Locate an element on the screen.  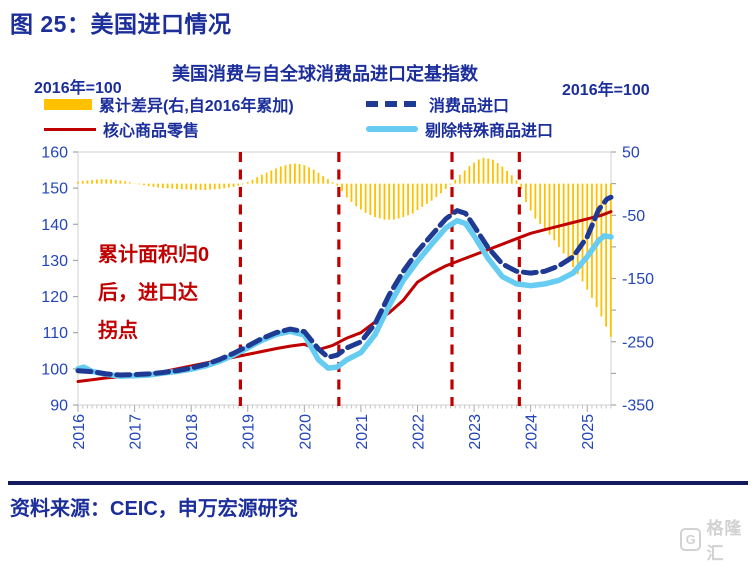
right-axis-tick-label: -50 is located at coordinates (633, 216).